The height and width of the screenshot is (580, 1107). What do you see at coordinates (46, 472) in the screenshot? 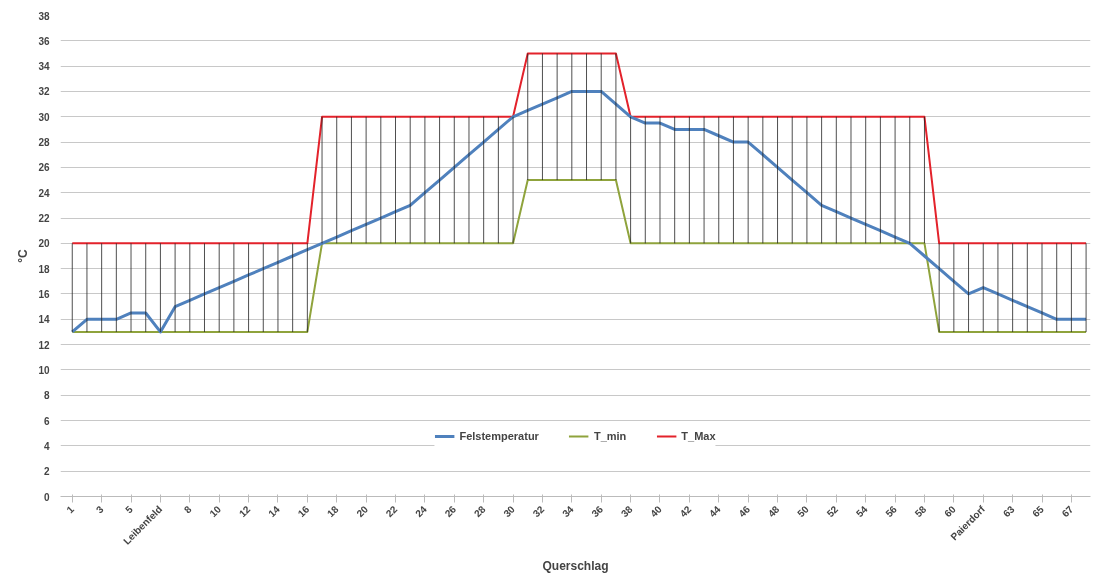
I see `y-tick-label: 2` at bounding box center [46, 472].